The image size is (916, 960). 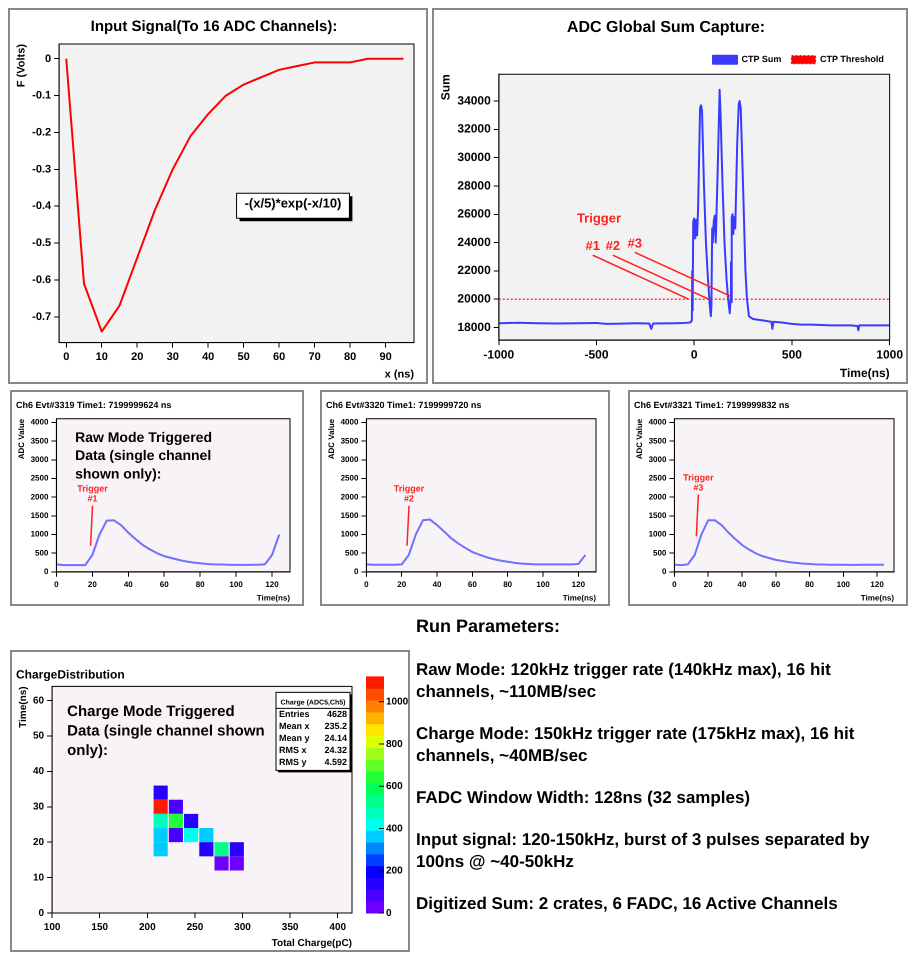 I want to click on y-tick-label: 30000, so click(x=474, y=157).